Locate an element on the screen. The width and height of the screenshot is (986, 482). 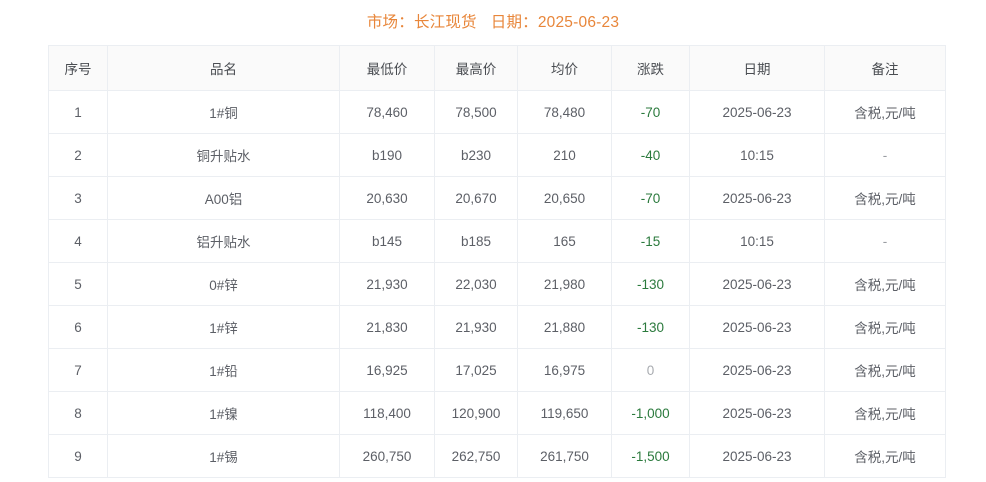
cell-high: b230 is located at coordinates (476, 155).